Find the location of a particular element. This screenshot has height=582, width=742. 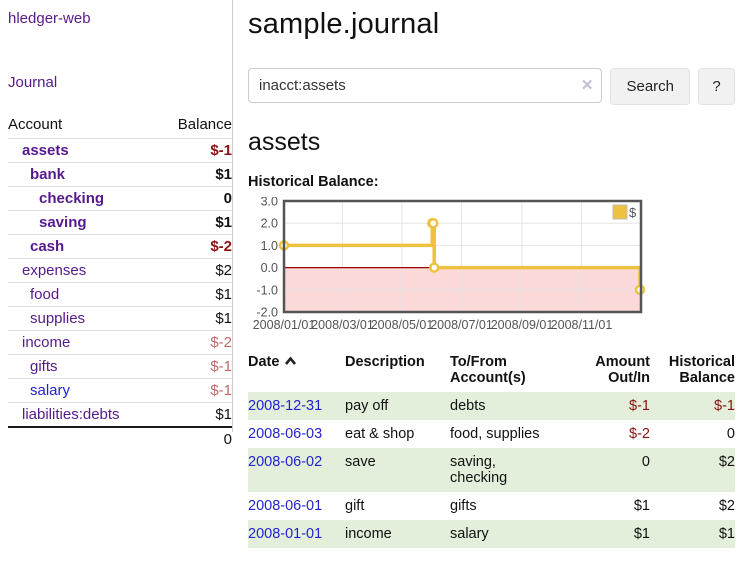

transaction-amount: $-2 is located at coordinates (639, 434).